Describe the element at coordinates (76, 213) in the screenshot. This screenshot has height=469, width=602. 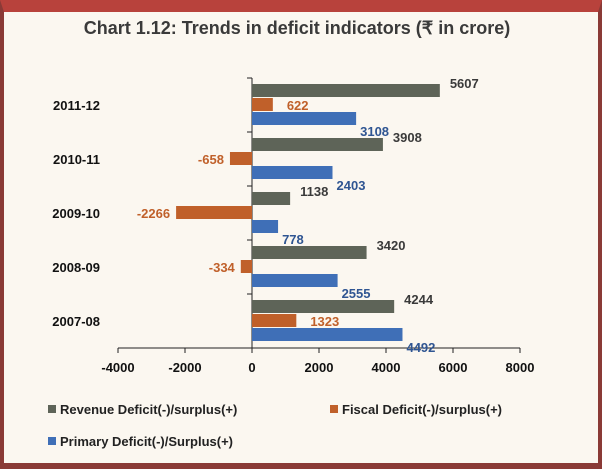
I see `category-label: 2009-10` at that location.